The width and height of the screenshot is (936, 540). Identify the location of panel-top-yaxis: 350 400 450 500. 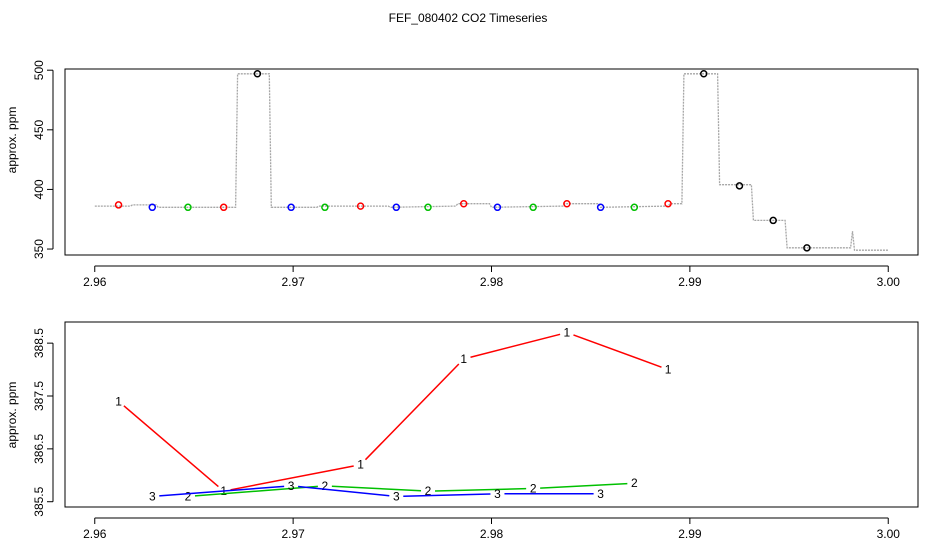
(43, 159).